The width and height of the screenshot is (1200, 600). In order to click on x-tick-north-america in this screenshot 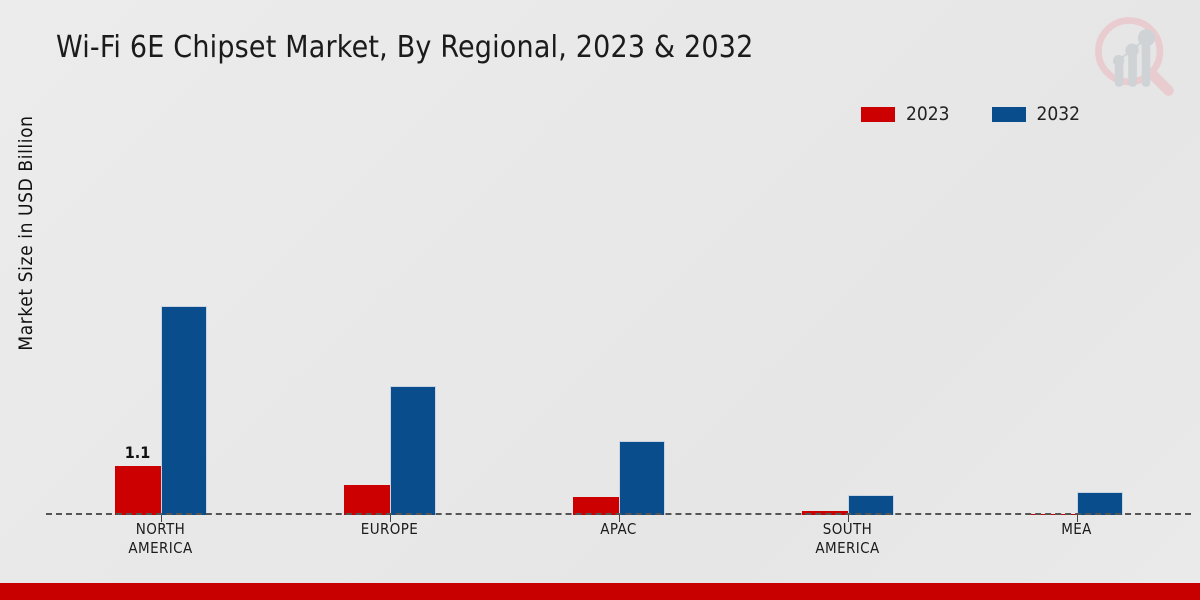, I will do `click(161, 518)`.